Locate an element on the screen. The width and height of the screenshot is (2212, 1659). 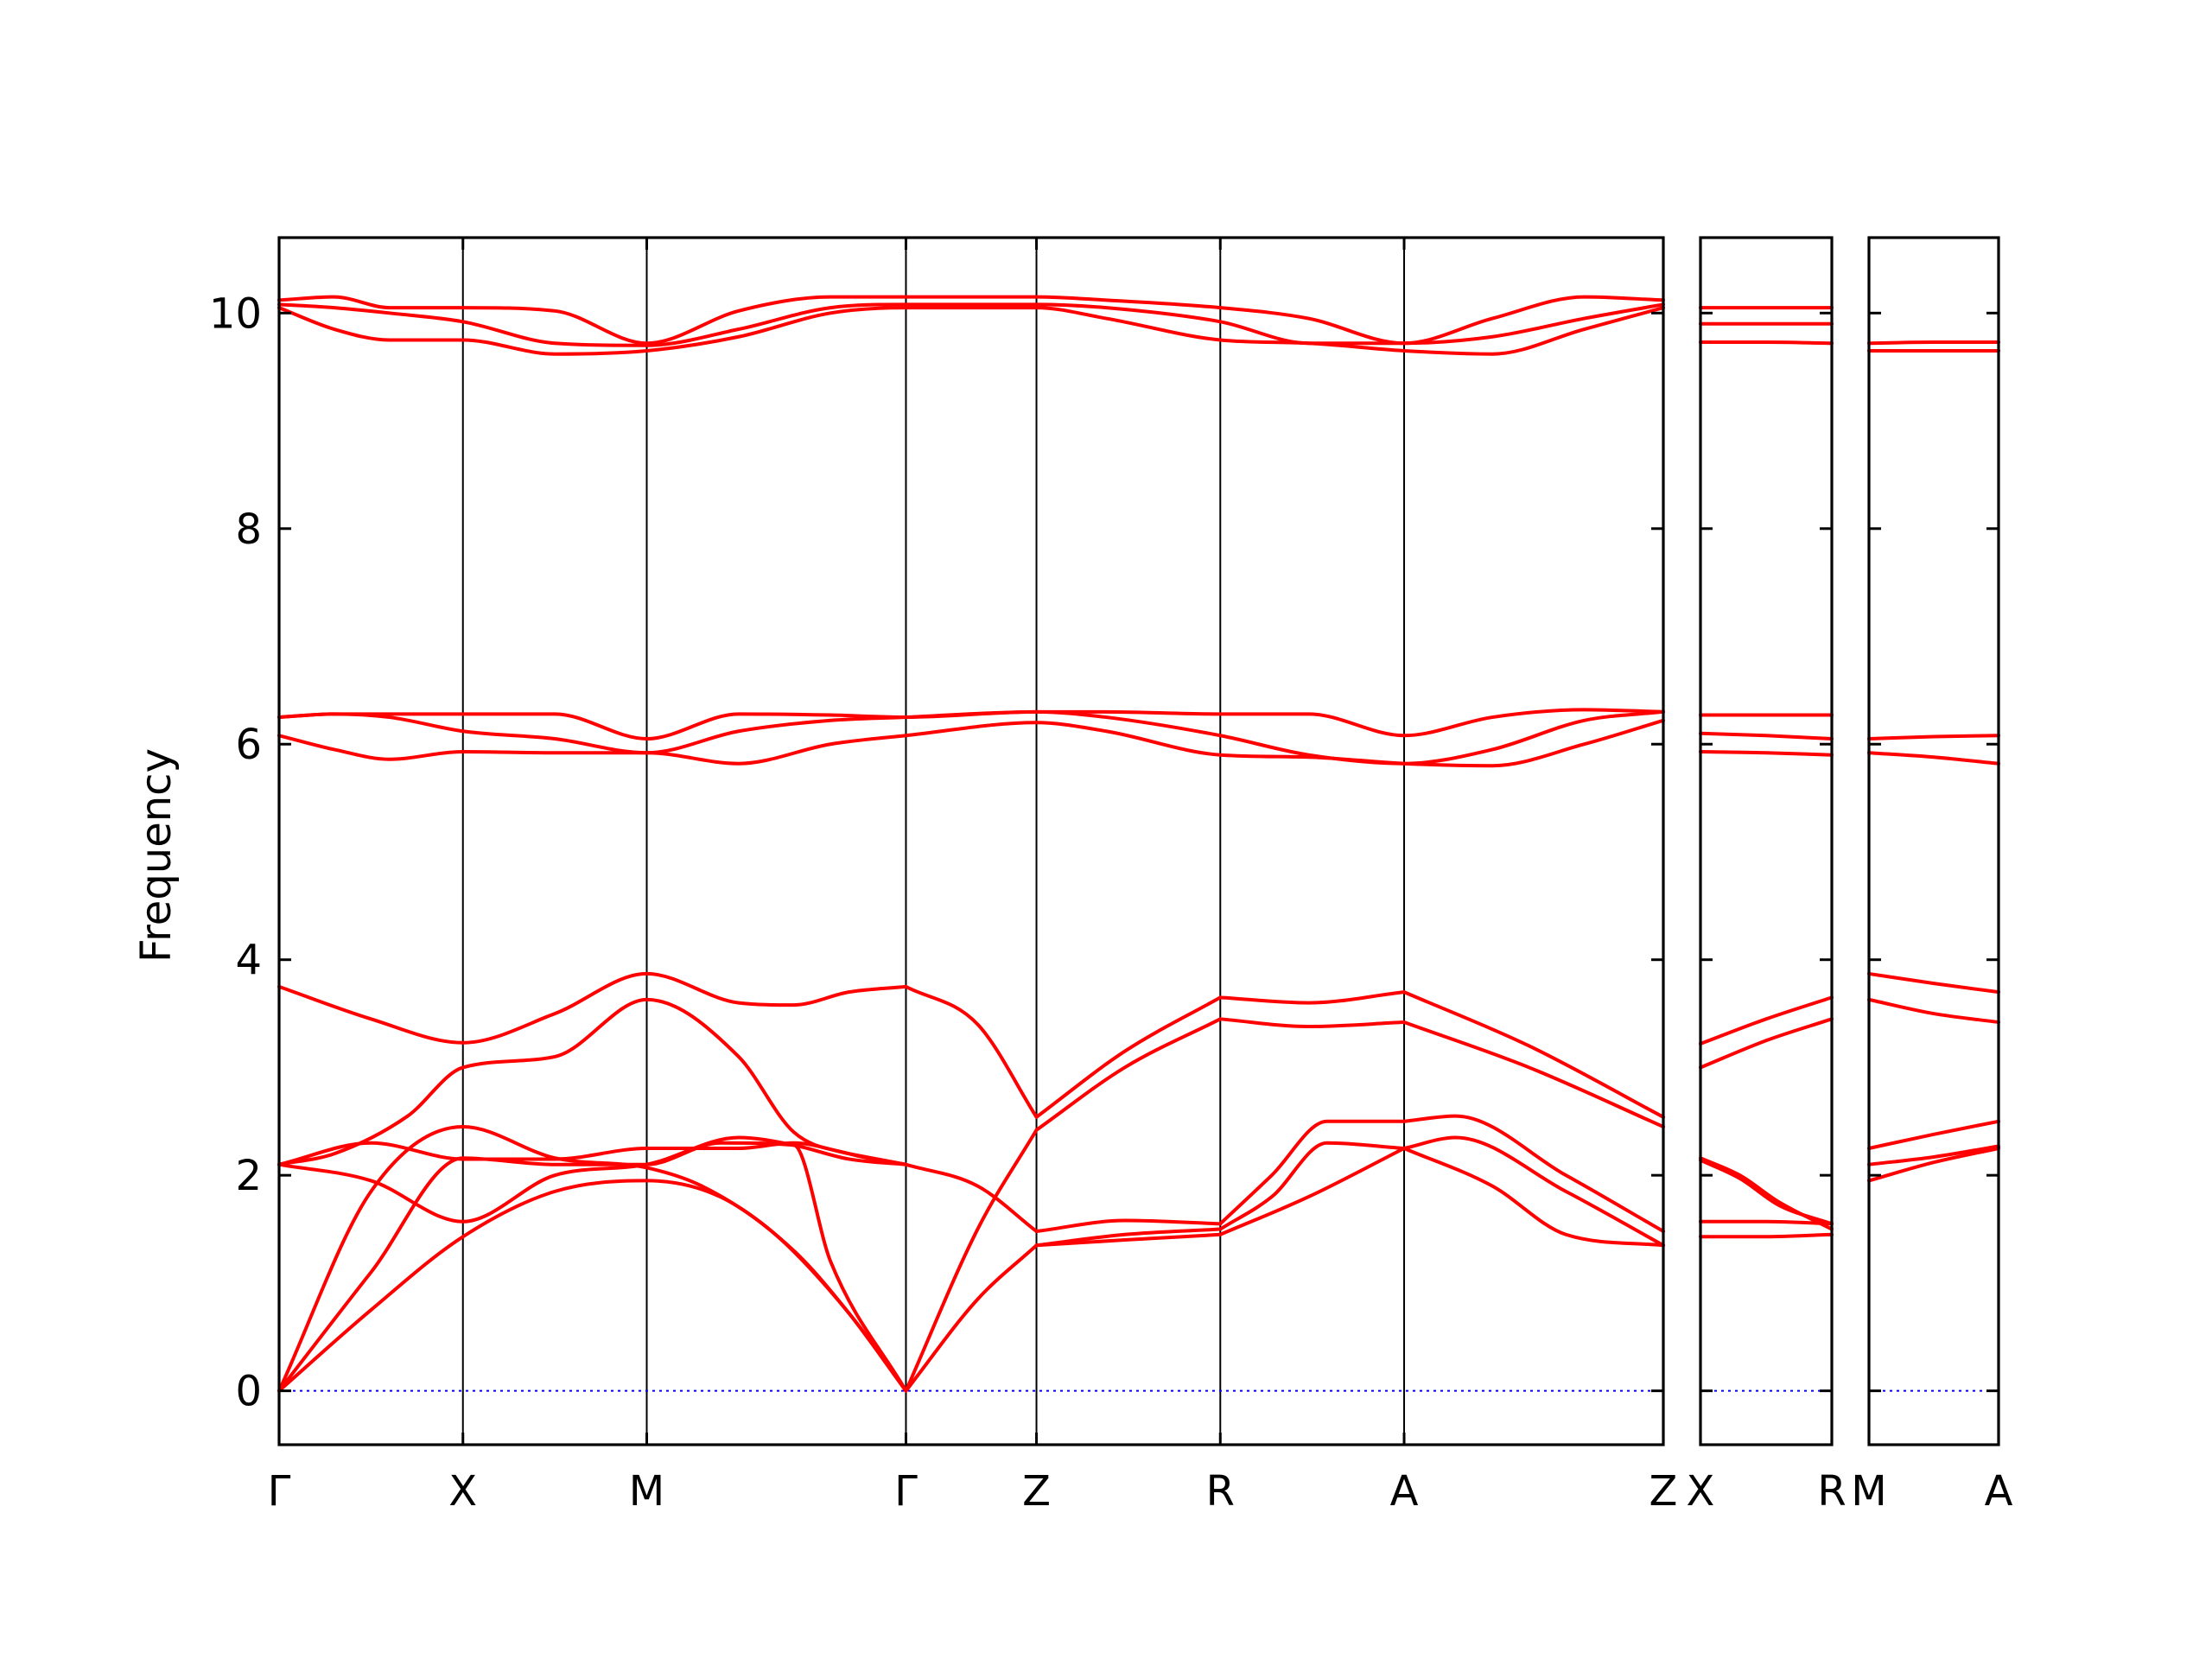
y-tick-label: 0 is located at coordinates (248, 1392).